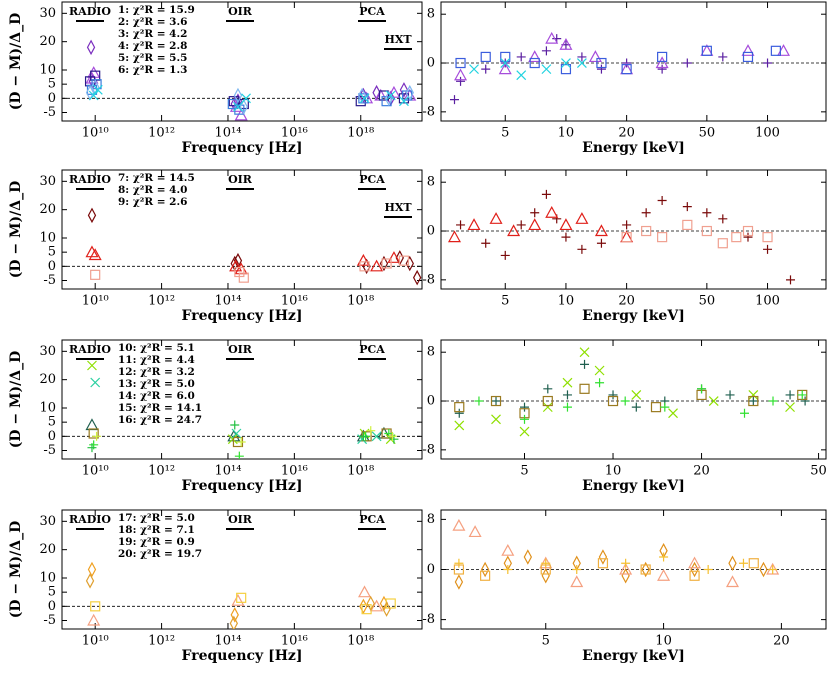 This screenshot has width=830, height=676. Describe the element at coordinates (767, 301) in the screenshot. I see `x-tick-label: 100` at that location.